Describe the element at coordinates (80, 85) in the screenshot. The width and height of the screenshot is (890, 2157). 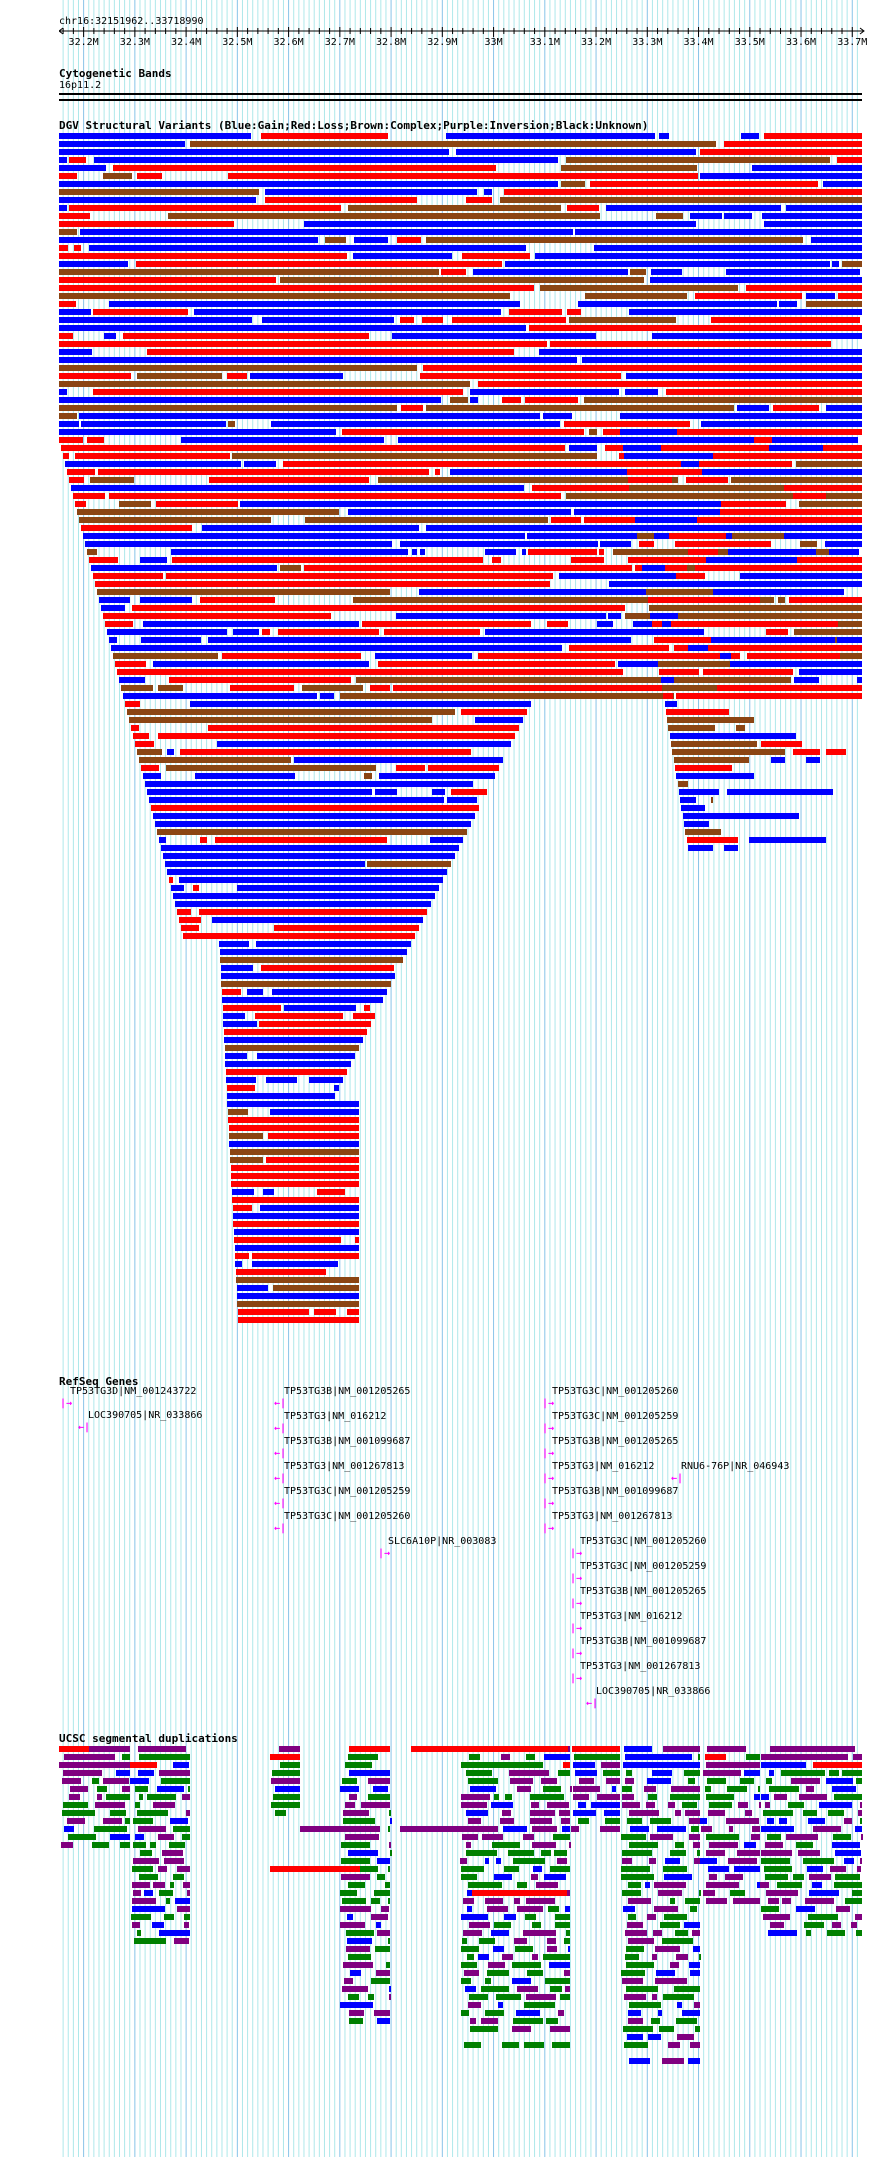
I see `cytoband-label: 16p11.2` at that location.